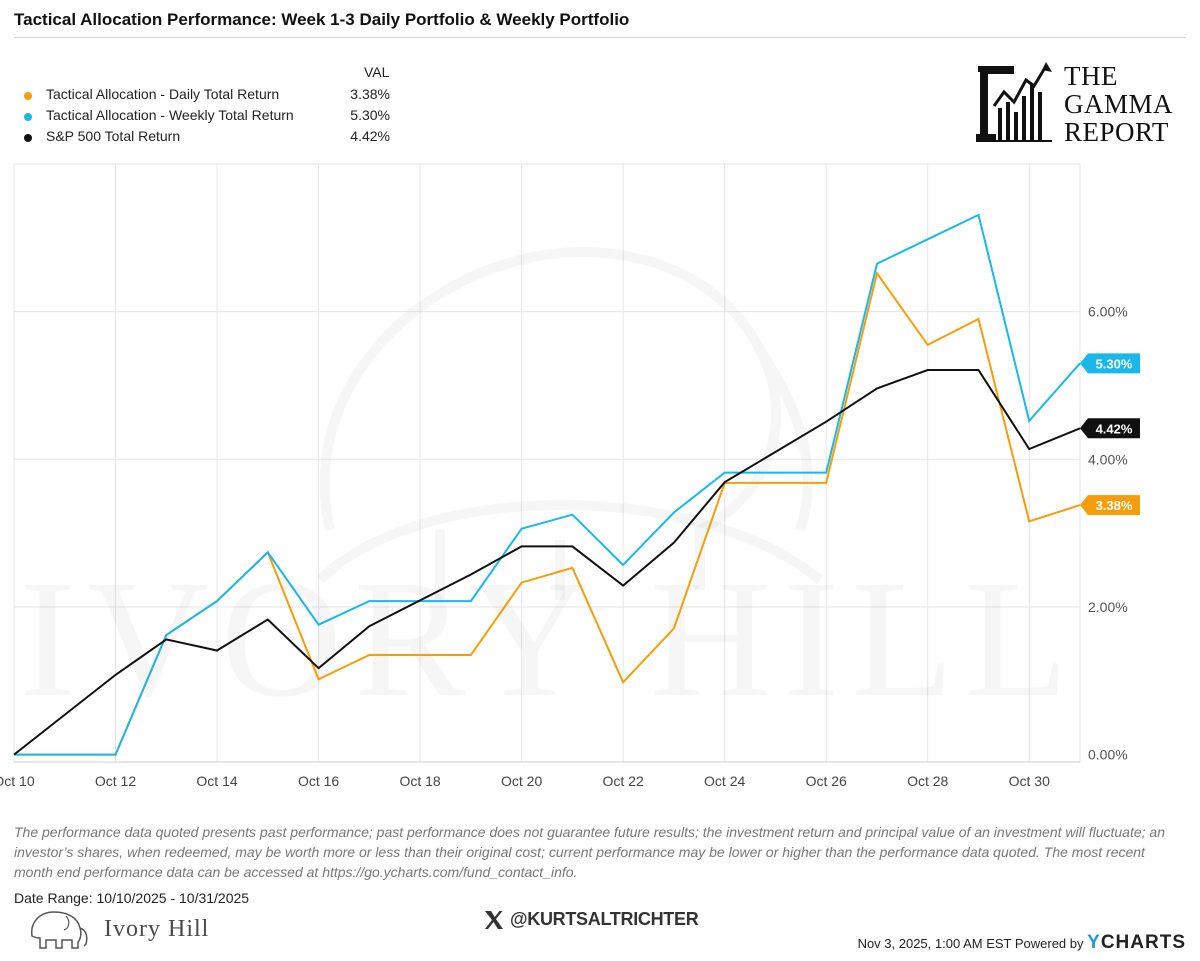 This screenshot has height=961, width=1200. Describe the element at coordinates (115, 781) in the screenshot. I see `x-tick-label: Oct 12` at that location.